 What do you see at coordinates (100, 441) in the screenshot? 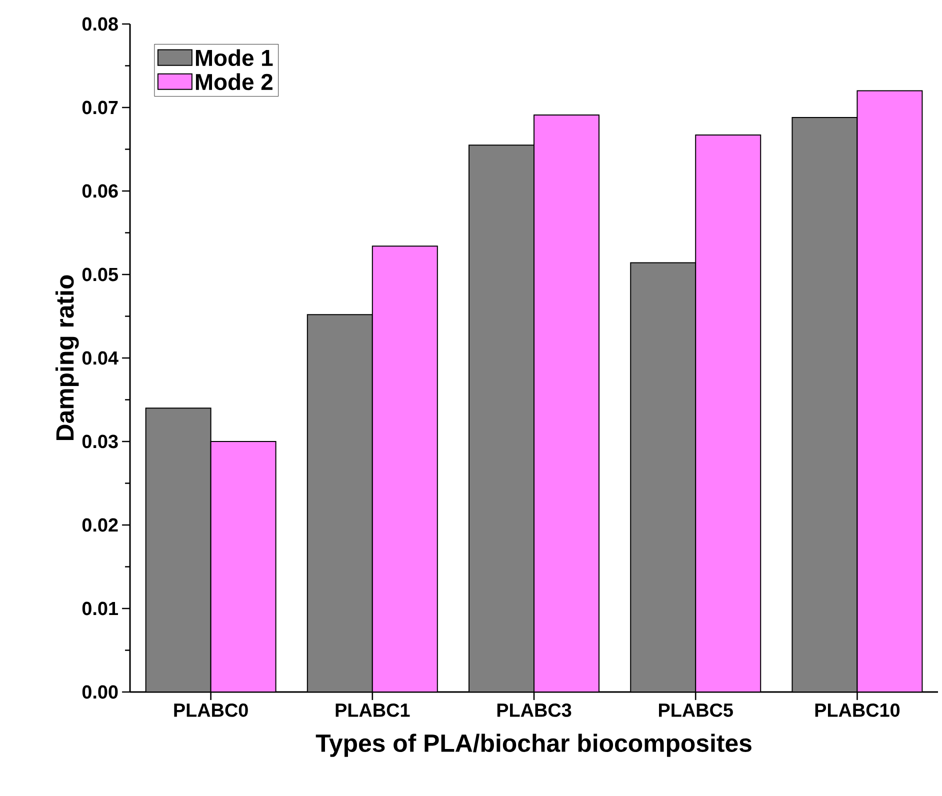
I see `y-tick-label: 0.03` at bounding box center [100, 441].